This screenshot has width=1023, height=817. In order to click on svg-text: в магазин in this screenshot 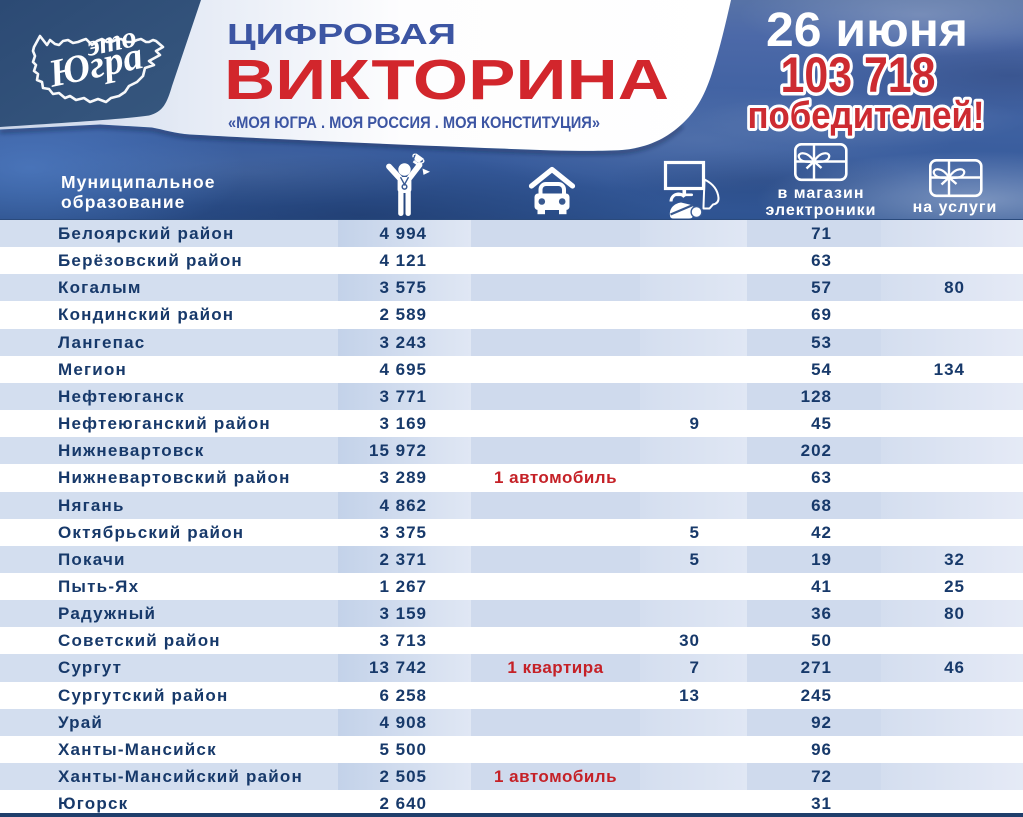, I will do `click(820, 193)`.